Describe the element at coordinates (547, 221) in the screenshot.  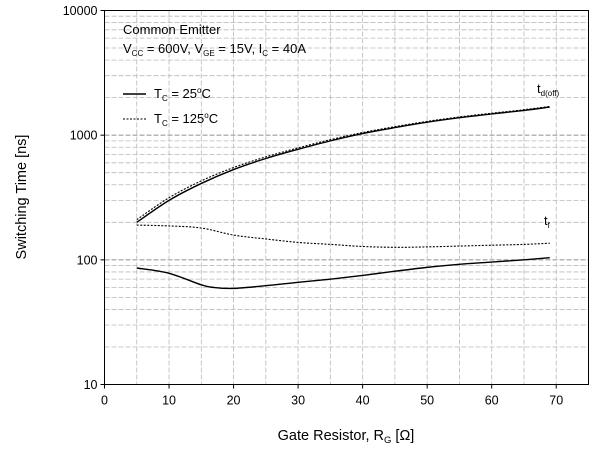
I see `curve-label-tf: tf` at that location.